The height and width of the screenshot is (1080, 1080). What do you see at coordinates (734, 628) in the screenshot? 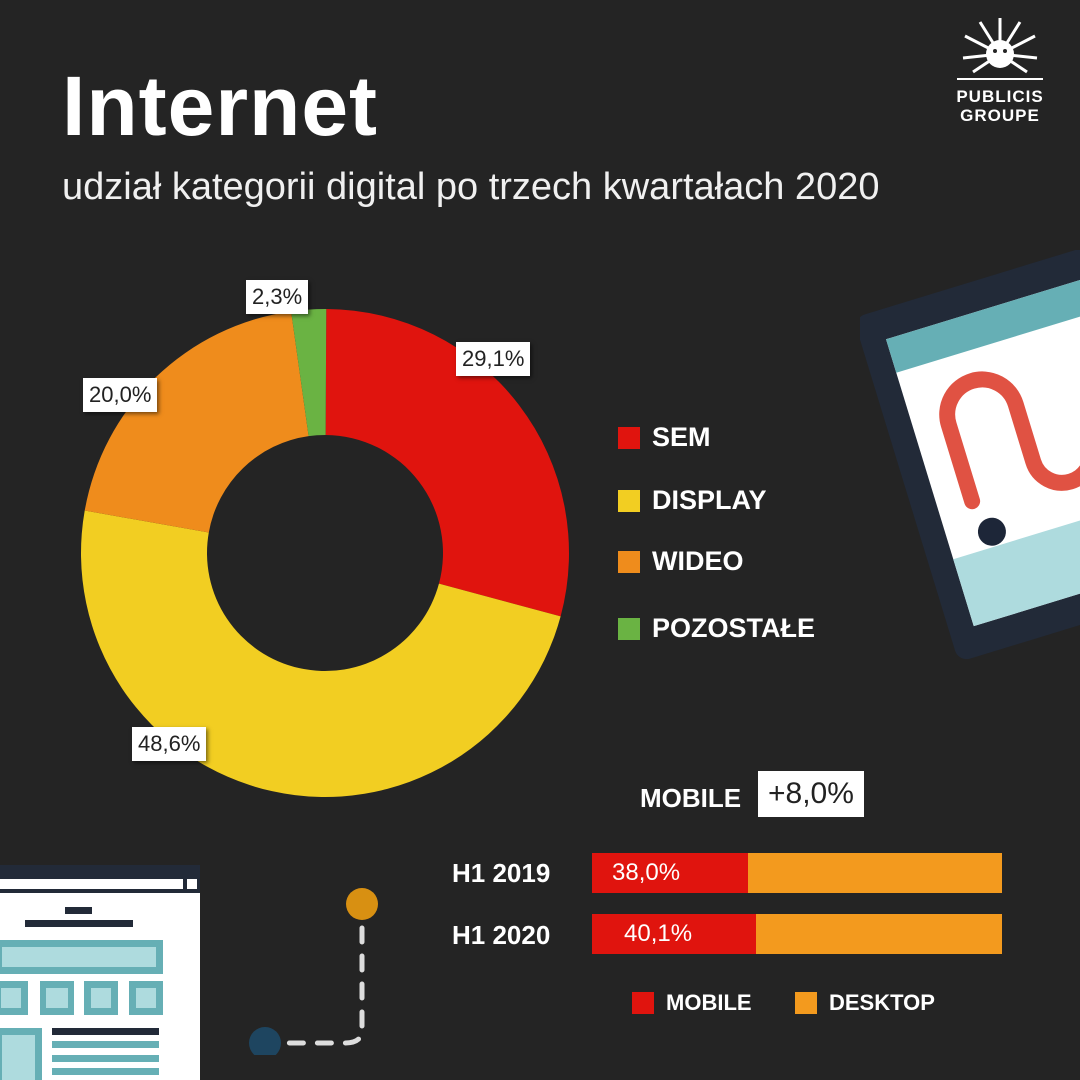
I see `legend-label: POZOSTAŁE` at bounding box center [734, 628].